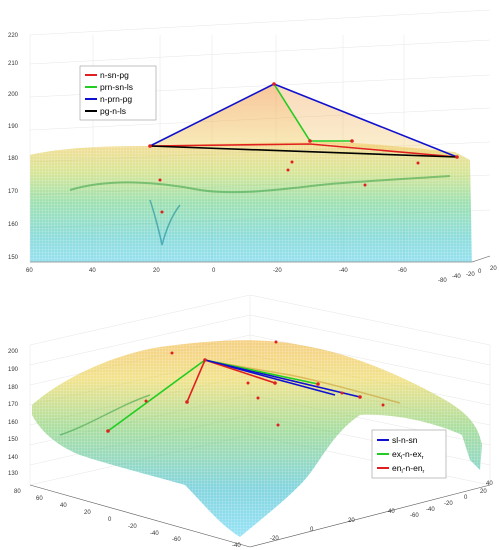 This screenshot has width=499, height=550. What do you see at coordinates (17, 492) in the screenshot?
I see `svg-text: 80` at bounding box center [17, 492].